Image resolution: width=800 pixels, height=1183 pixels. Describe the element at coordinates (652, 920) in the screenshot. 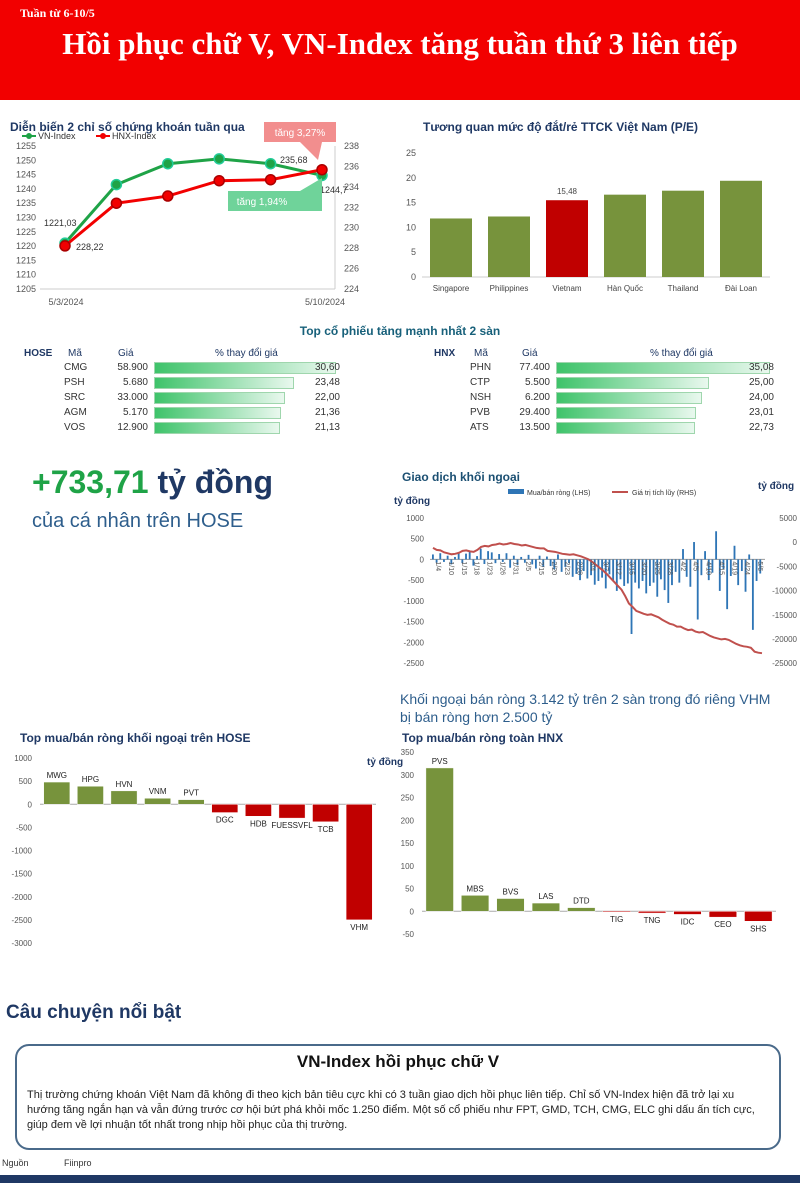

I see `hnx-foreign-bar-label: TNG` at that location.